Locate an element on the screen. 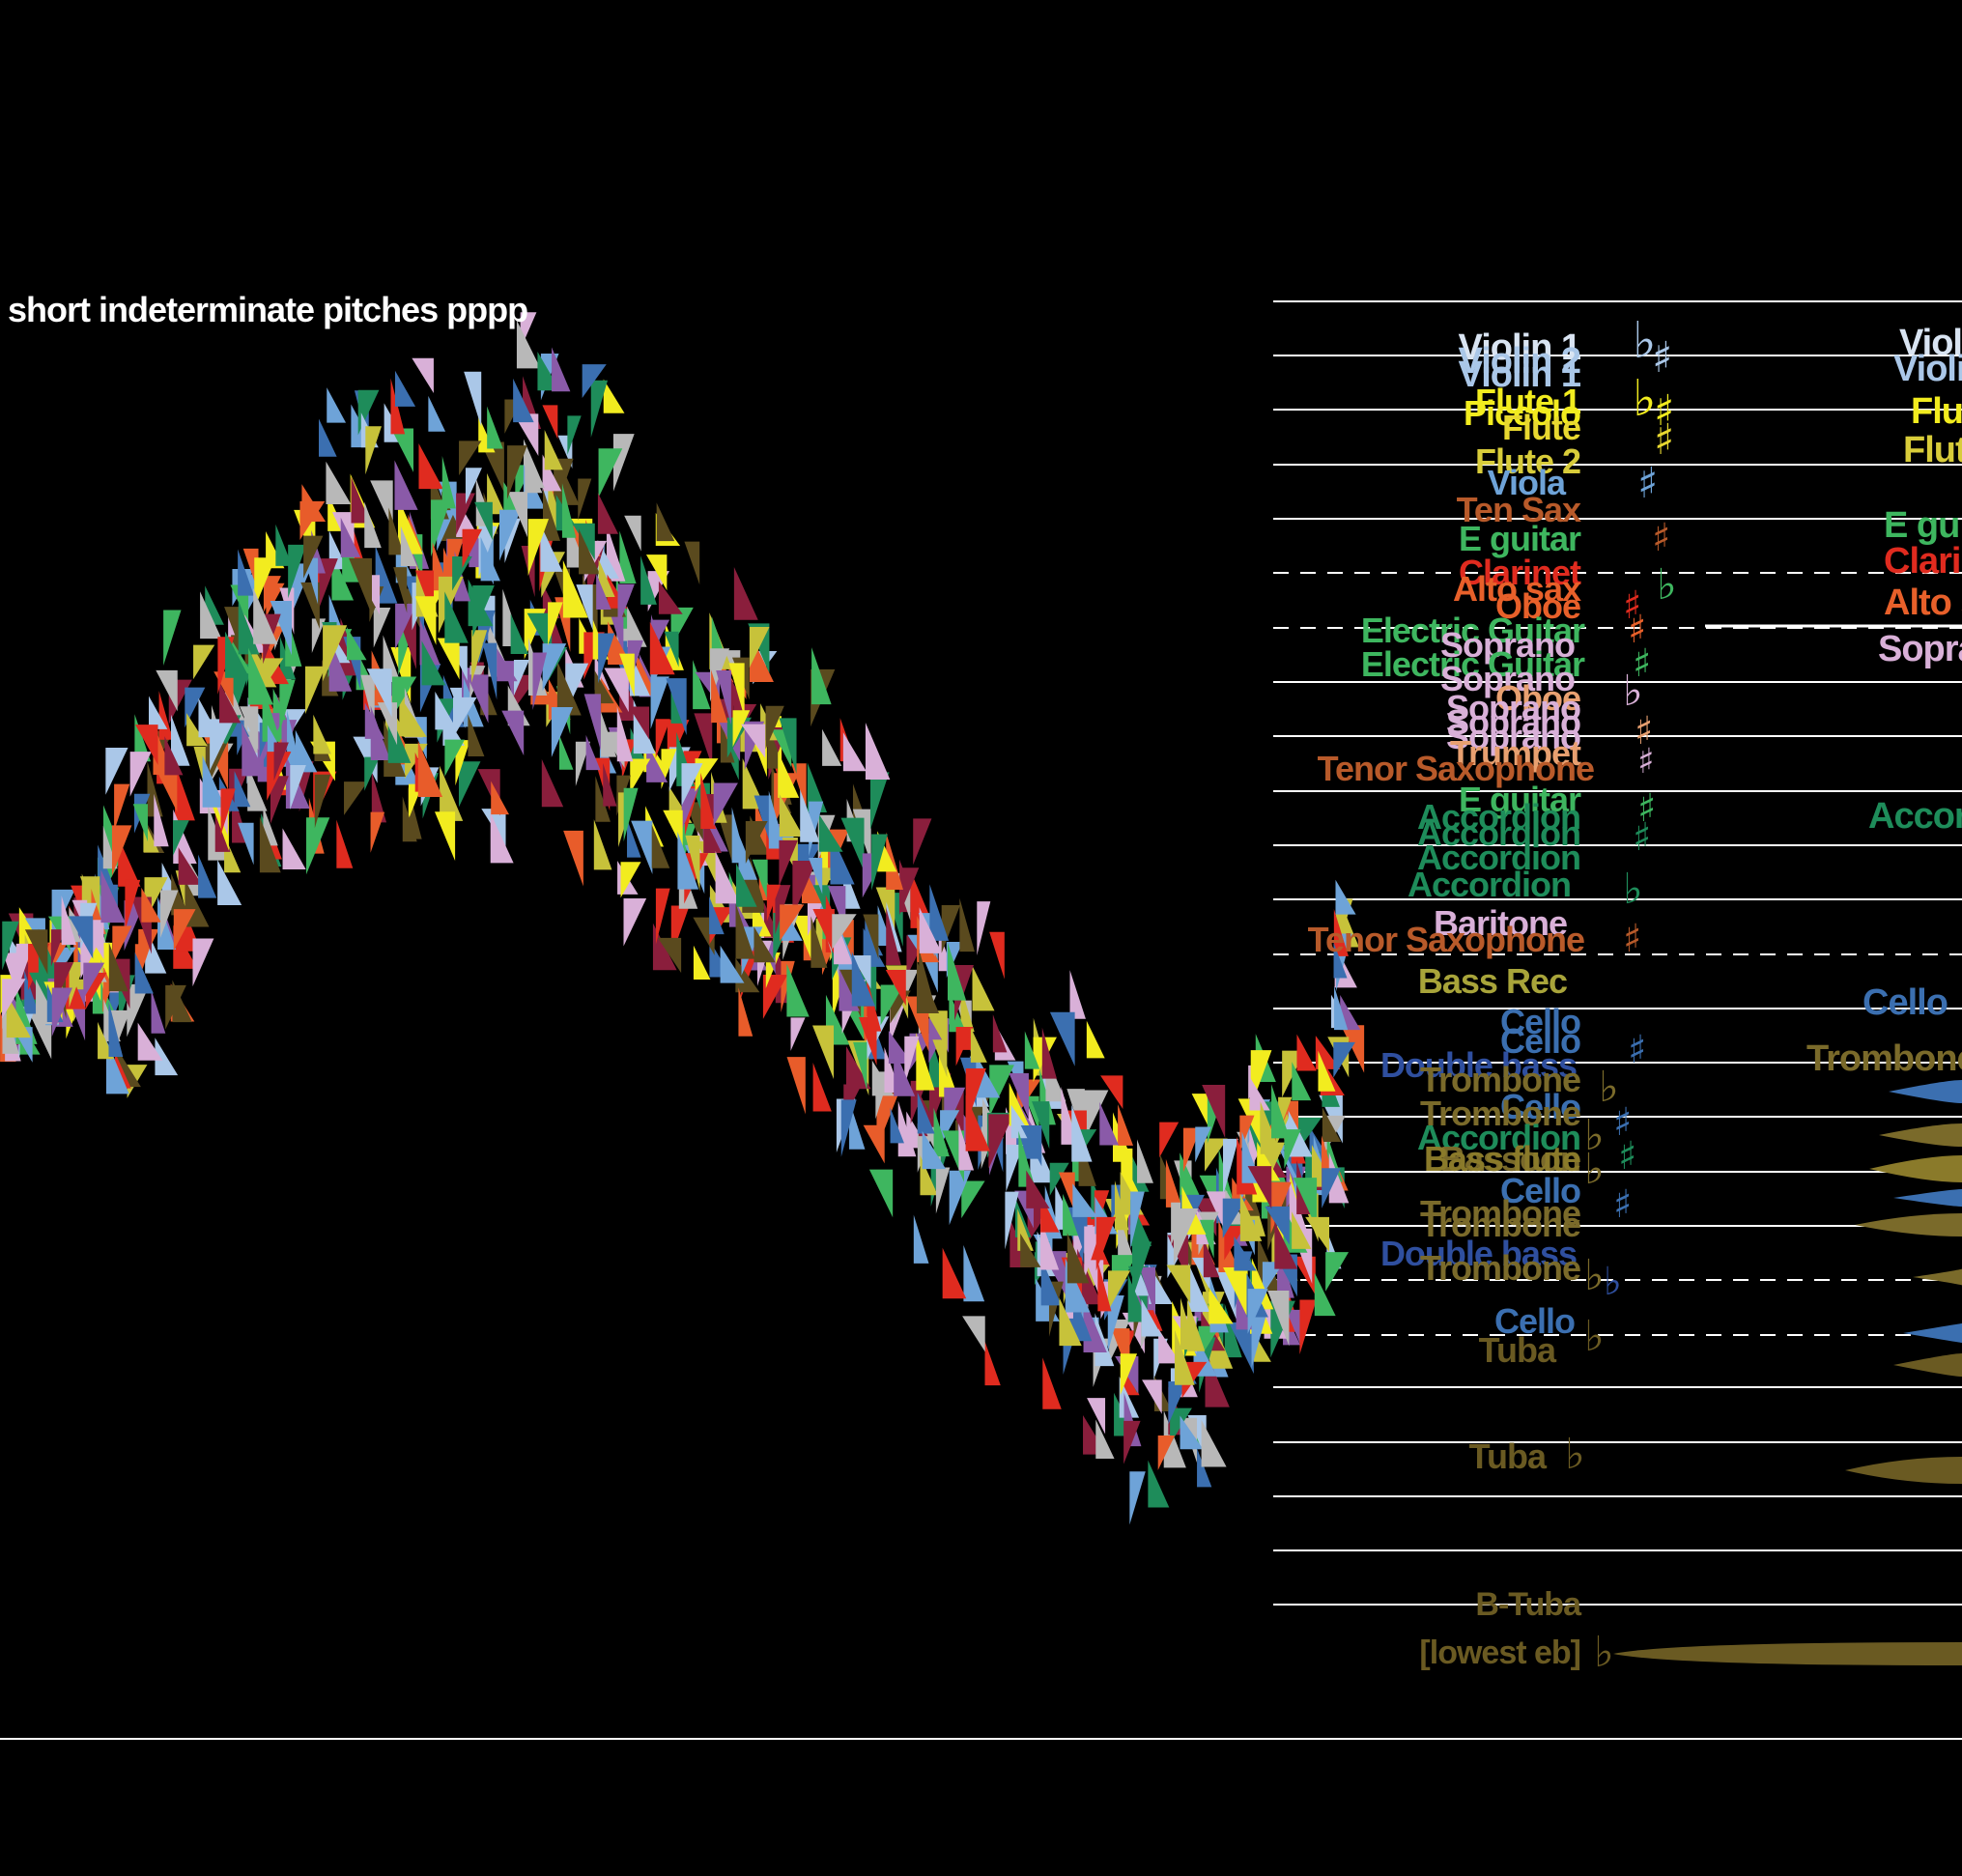 The image size is (1962, 1876). instrument-label: Bass Rec is located at coordinates (1492, 981).